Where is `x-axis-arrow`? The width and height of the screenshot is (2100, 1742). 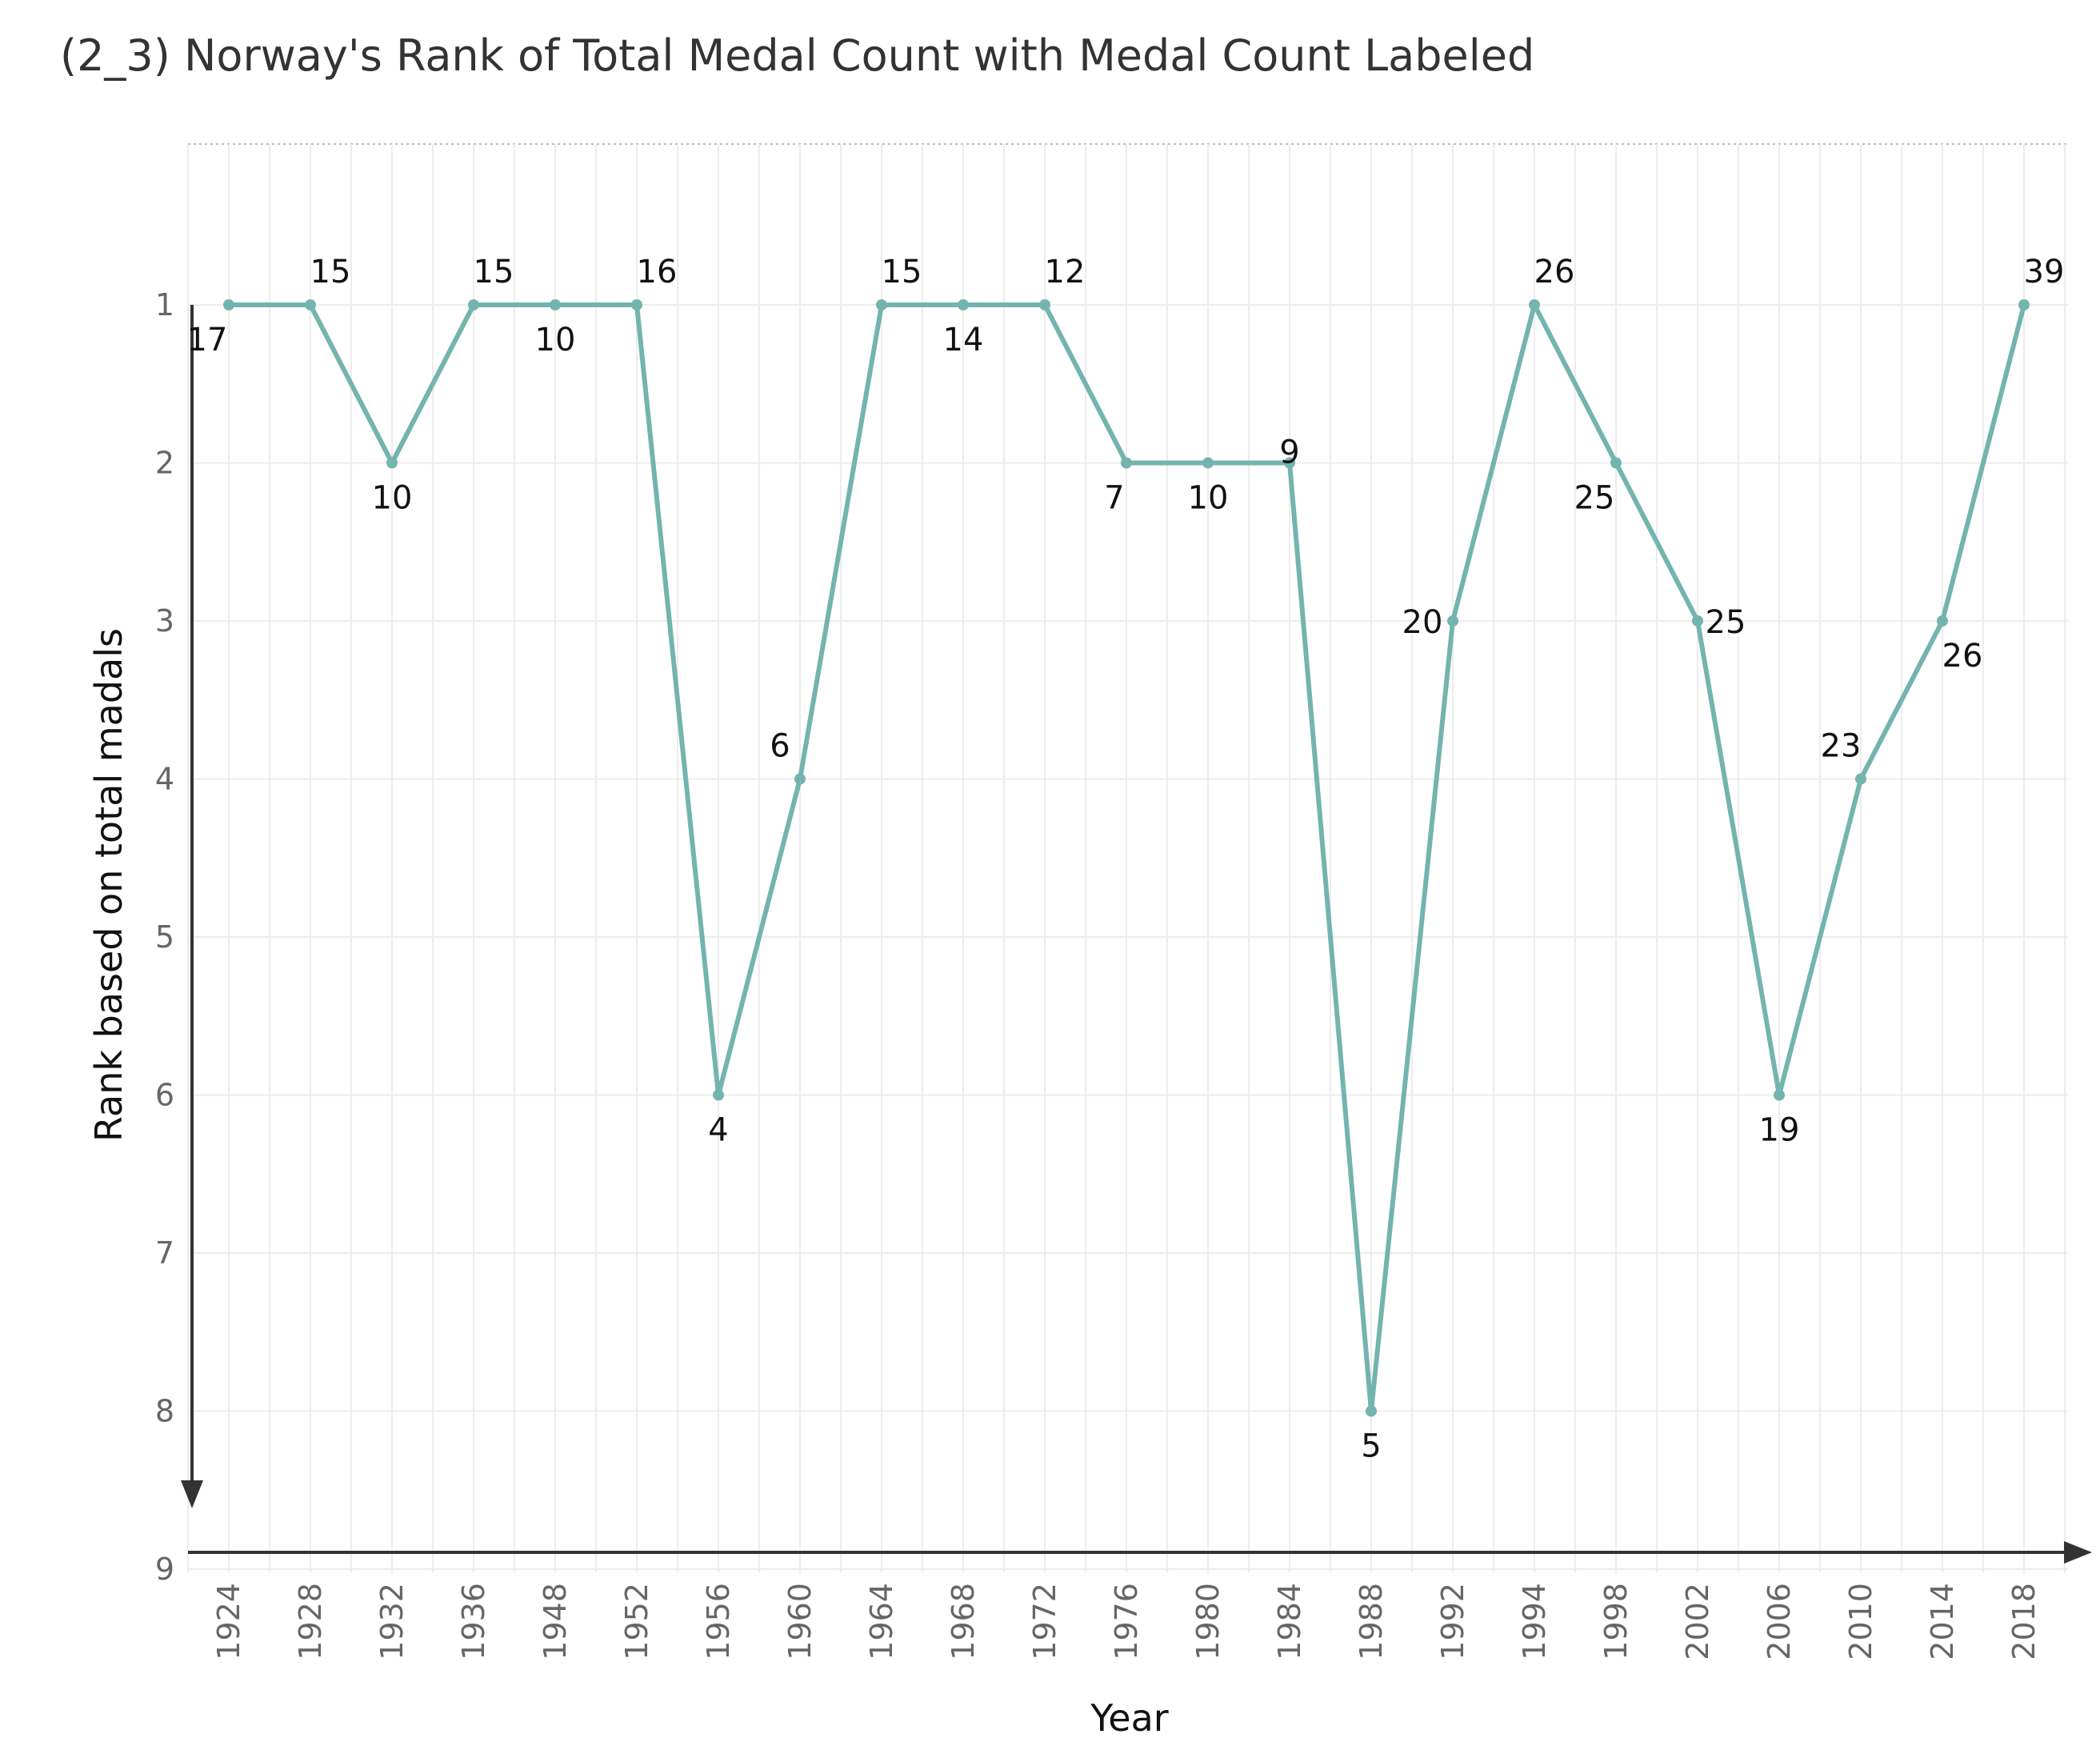 x-axis-arrow is located at coordinates (2078, 1552).